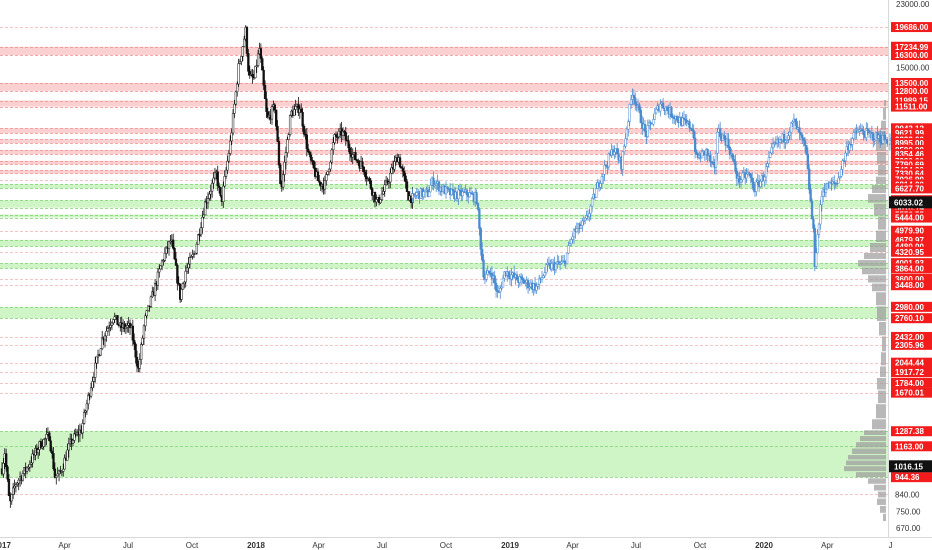 This screenshot has width=932, height=550. I want to click on price-level-label: 2044.44, so click(909, 363).